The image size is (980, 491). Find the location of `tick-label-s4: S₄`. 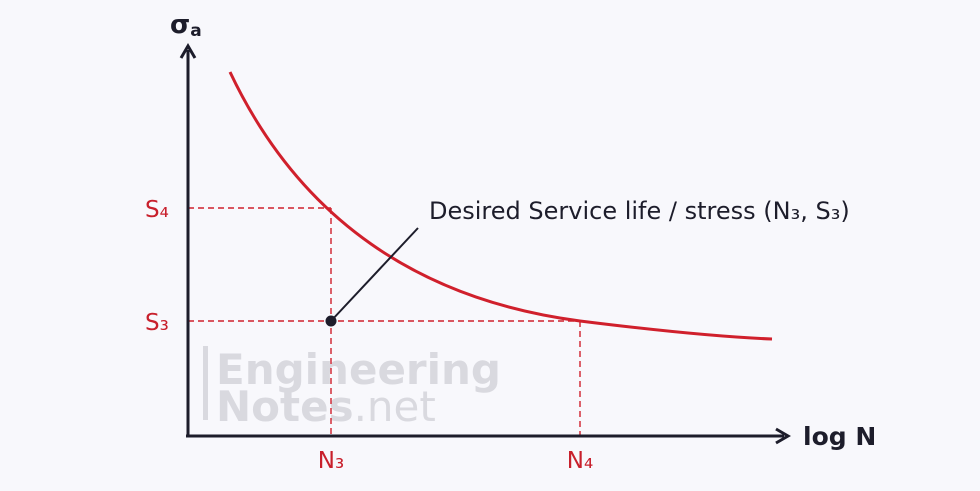

tick-label-s4: S₄ is located at coordinates (157, 210).